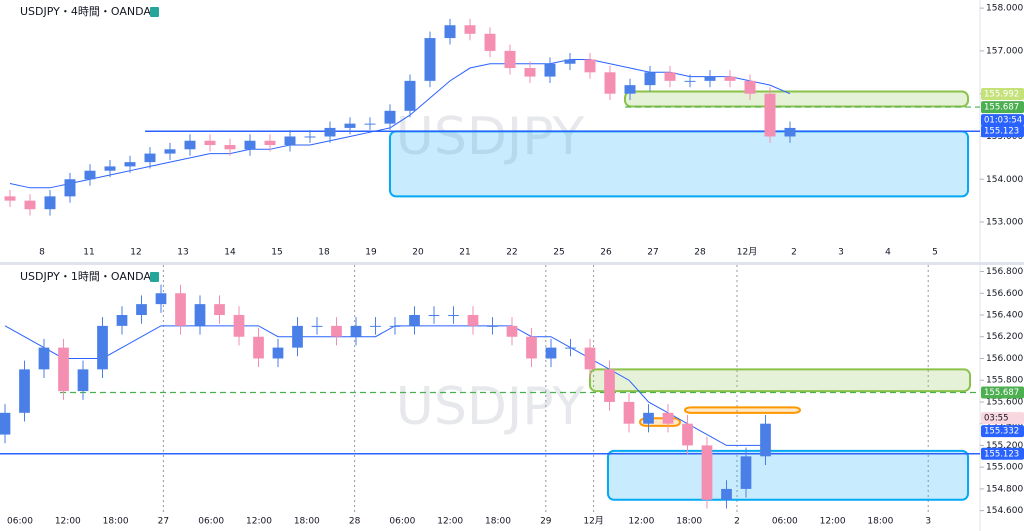 The image size is (1024, 531). What do you see at coordinates (88, 253) in the screenshot?
I see `x-tick-label: 11` at bounding box center [88, 253].